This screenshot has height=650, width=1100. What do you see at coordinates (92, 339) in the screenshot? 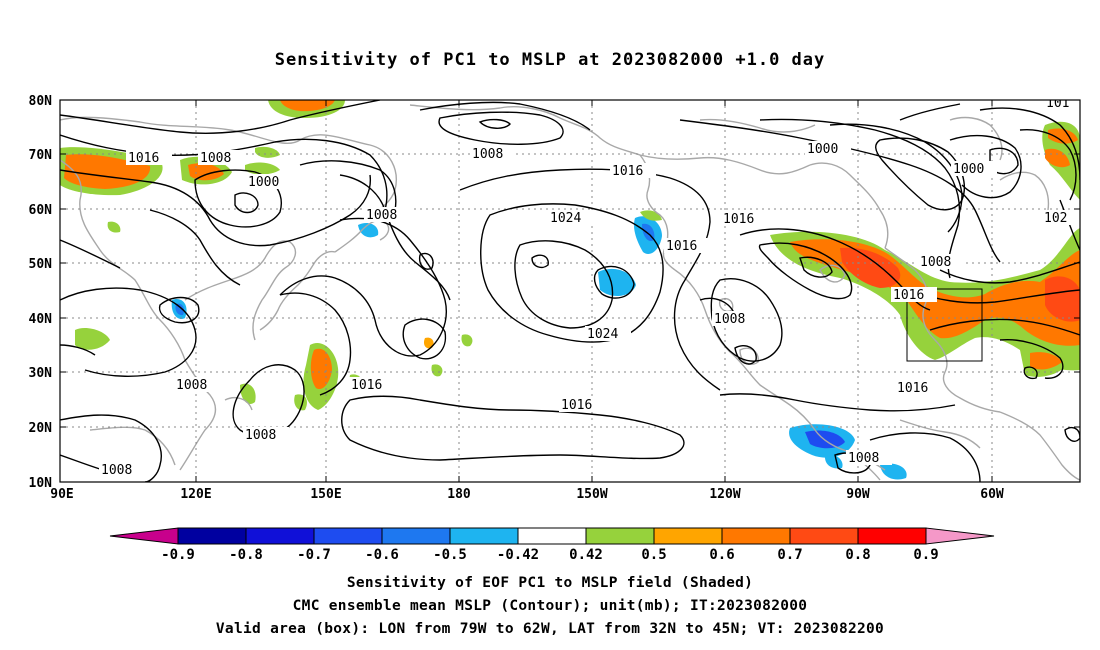
I see `shade-positive-asia1` at bounding box center [92, 339].